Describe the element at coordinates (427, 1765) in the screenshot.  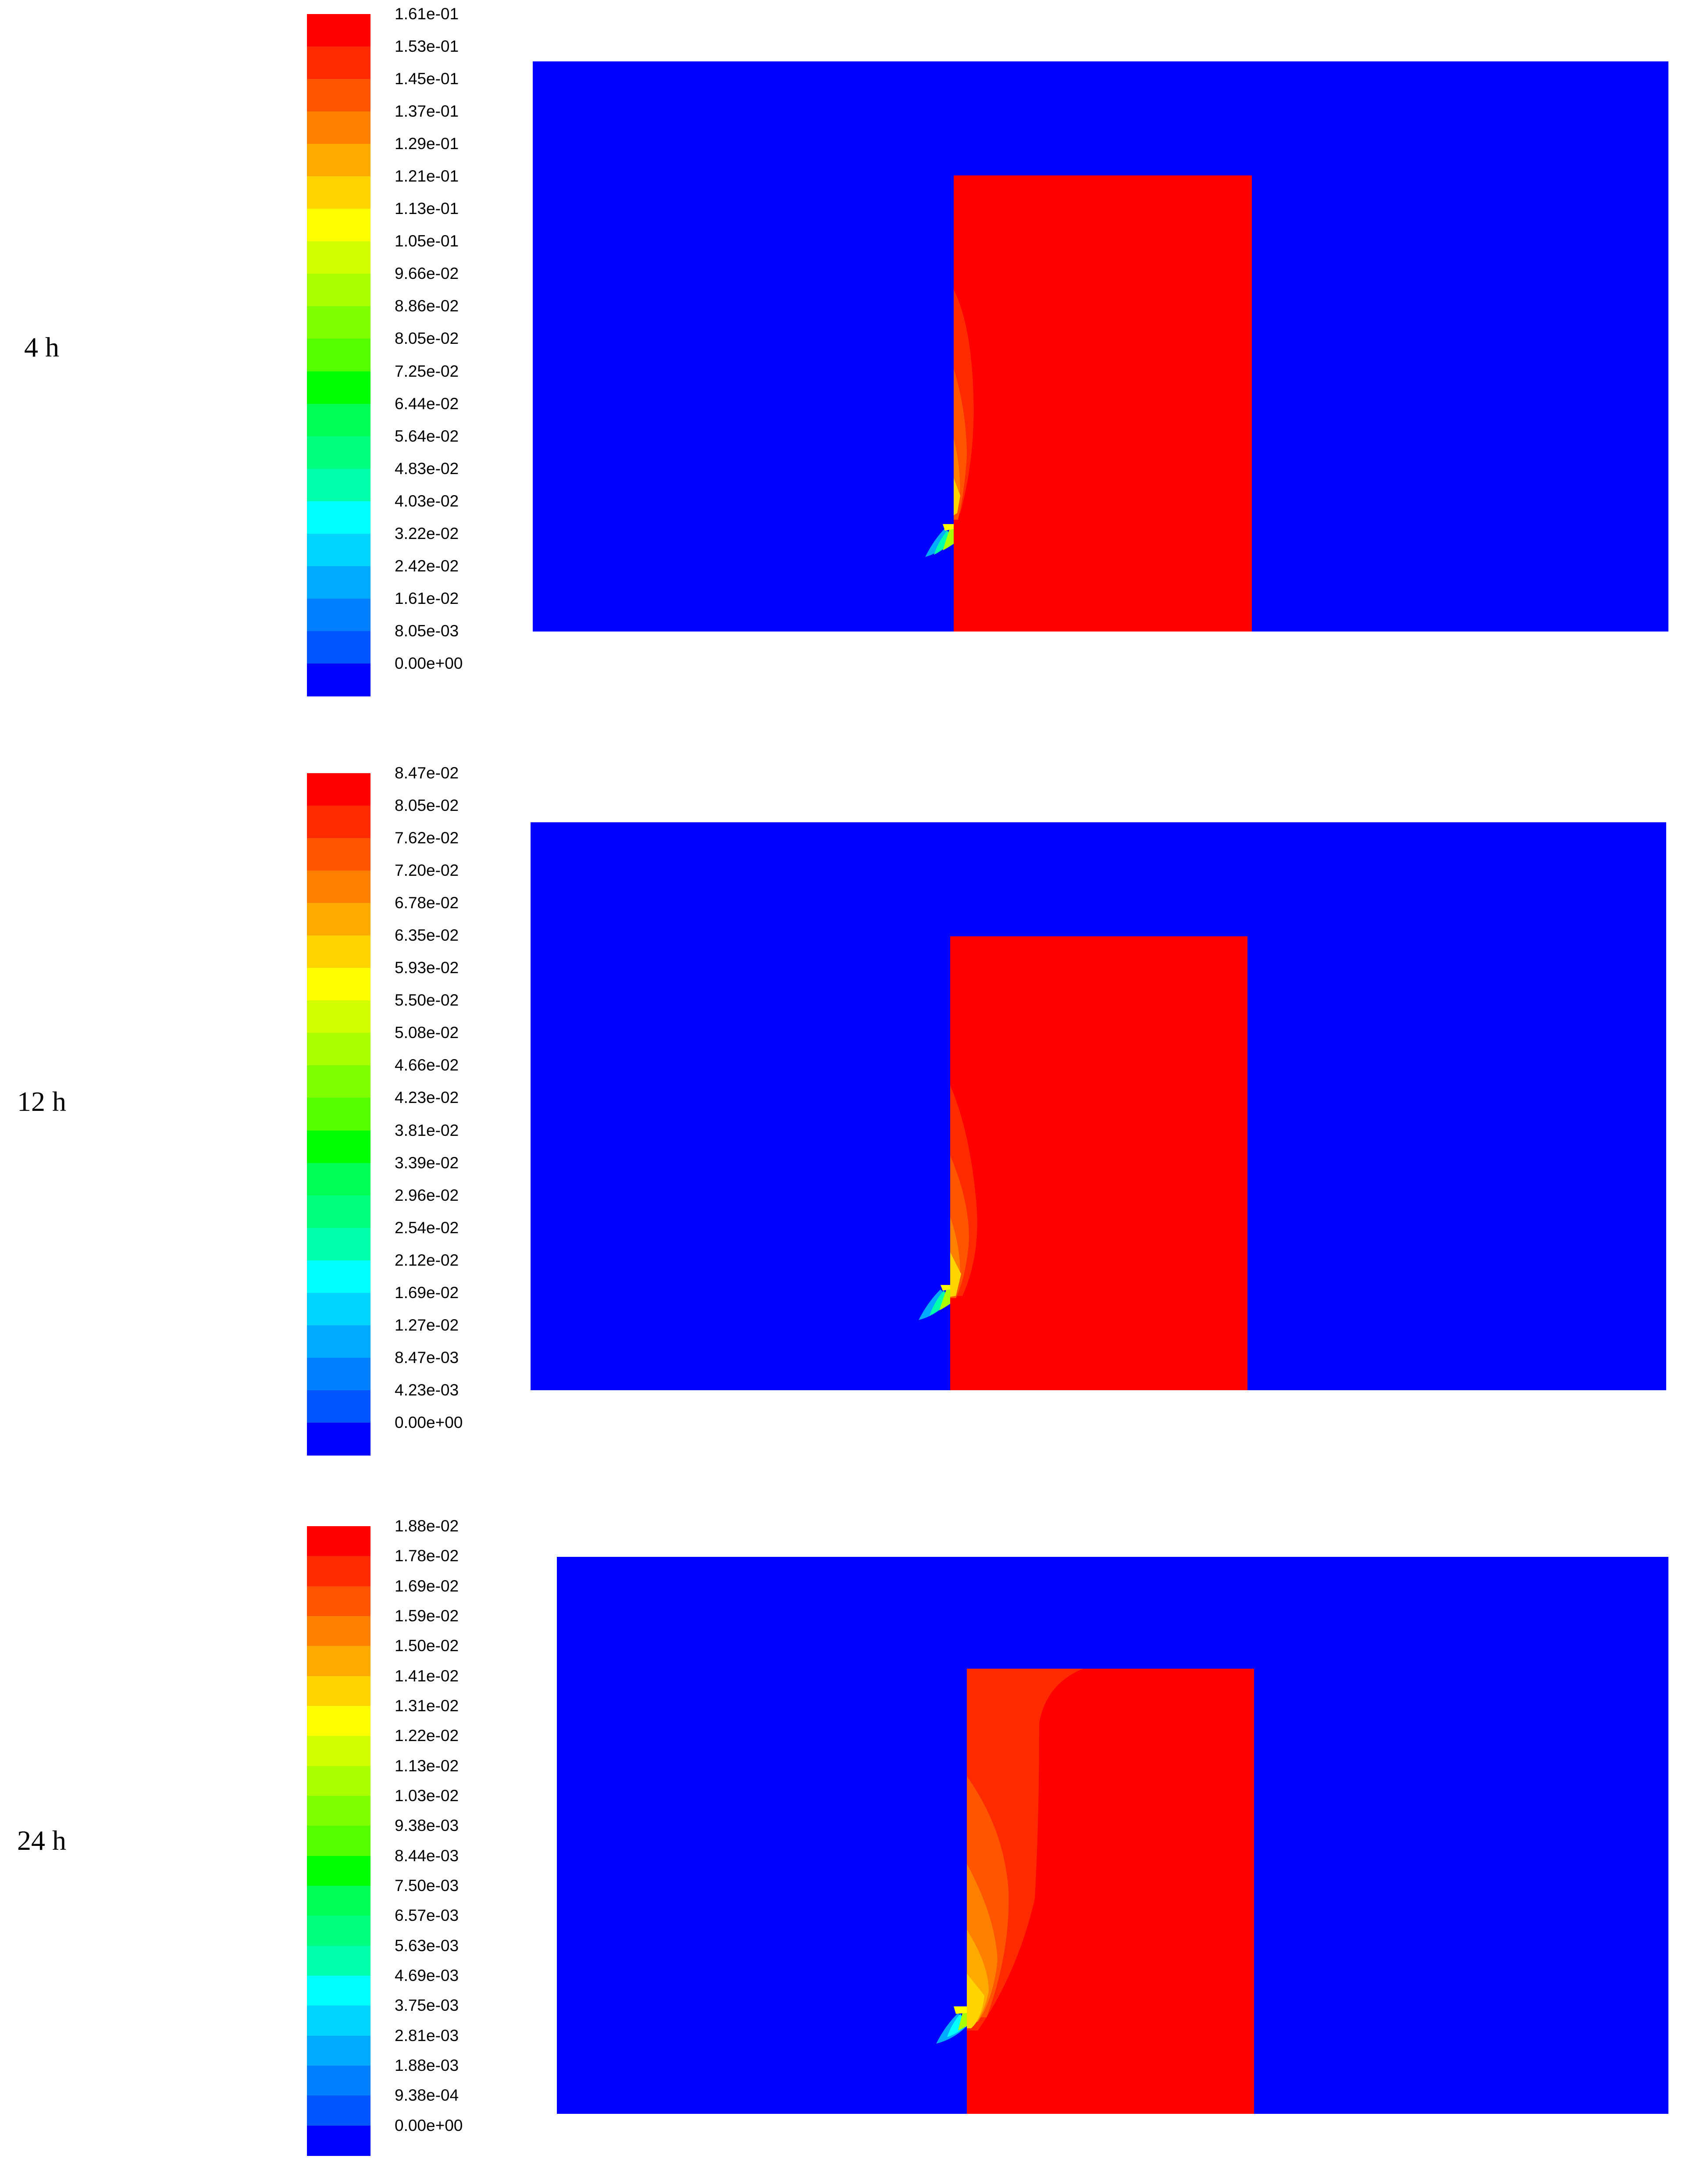
I see `colorbar-tick-label: 1.13e-02` at that location.